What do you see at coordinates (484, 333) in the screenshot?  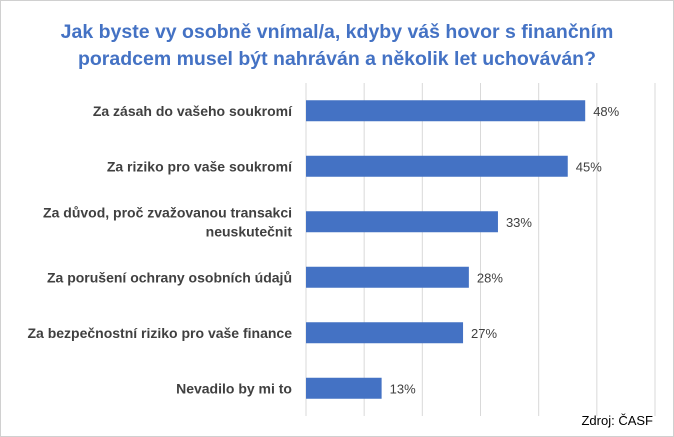 I see `data-label: 27%` at bounding box center [484, 333].